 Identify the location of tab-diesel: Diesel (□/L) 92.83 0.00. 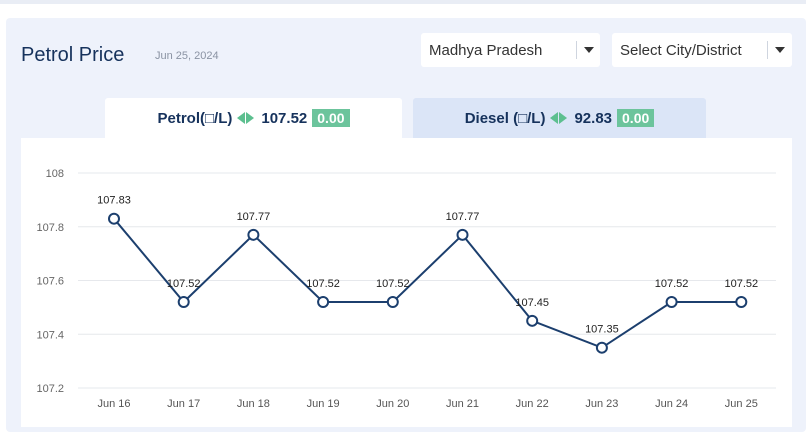
(559, 118).